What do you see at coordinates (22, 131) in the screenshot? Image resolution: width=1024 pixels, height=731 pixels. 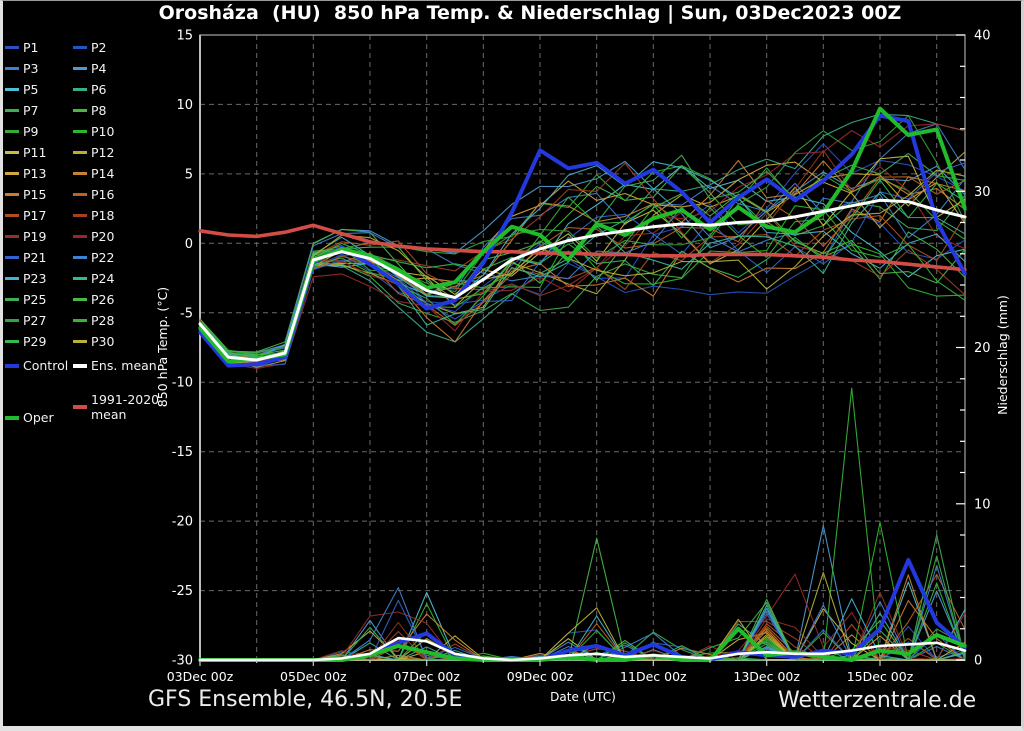 I see `legend-item-p9: P9` at bounding box center [22, 131].